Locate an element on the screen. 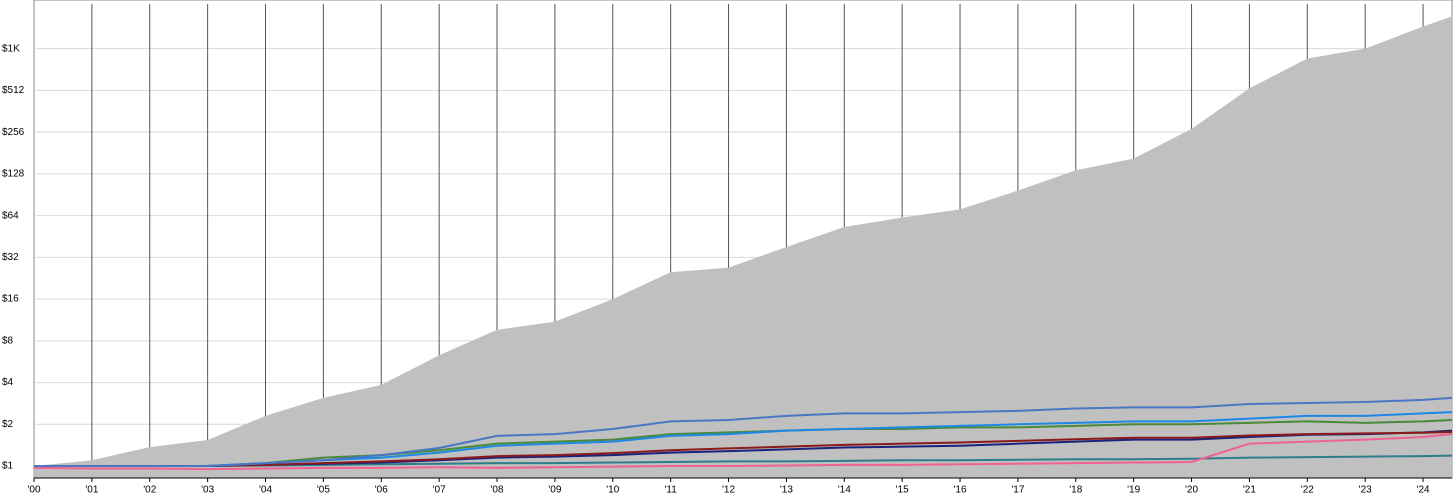  x-tick-label: '20 is located at coordinates (1191, 490).